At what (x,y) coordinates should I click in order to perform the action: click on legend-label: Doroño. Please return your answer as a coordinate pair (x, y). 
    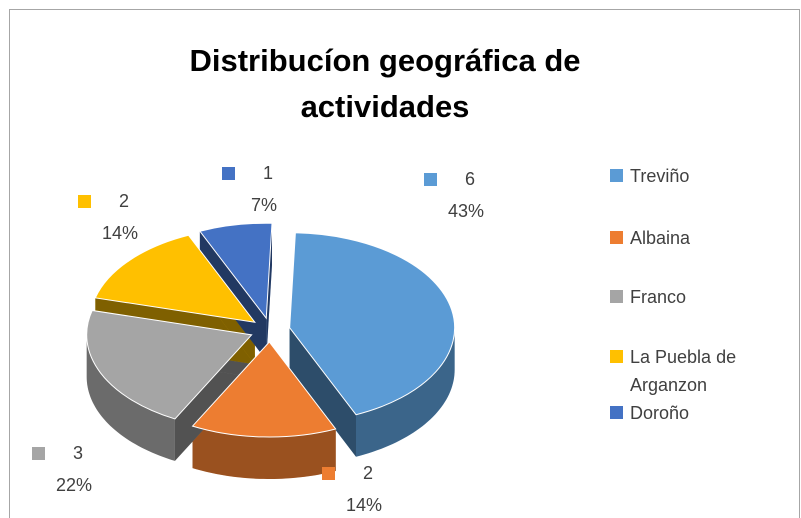
    Looking at the image, I should click on (660, 413).